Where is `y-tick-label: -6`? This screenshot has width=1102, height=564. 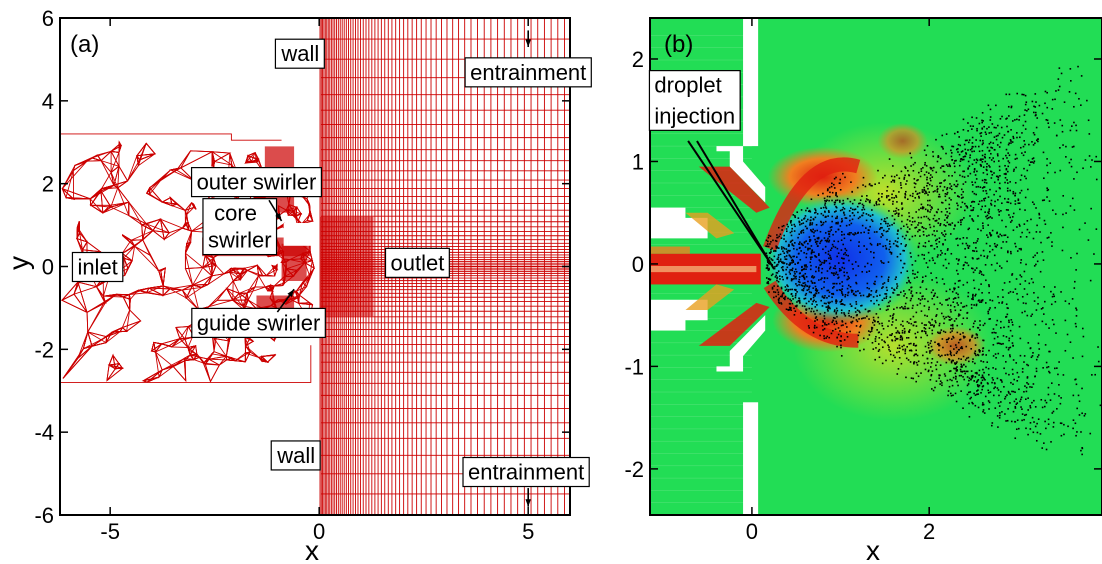
y-tick-label: -6 is located at coordinates (44, 515).